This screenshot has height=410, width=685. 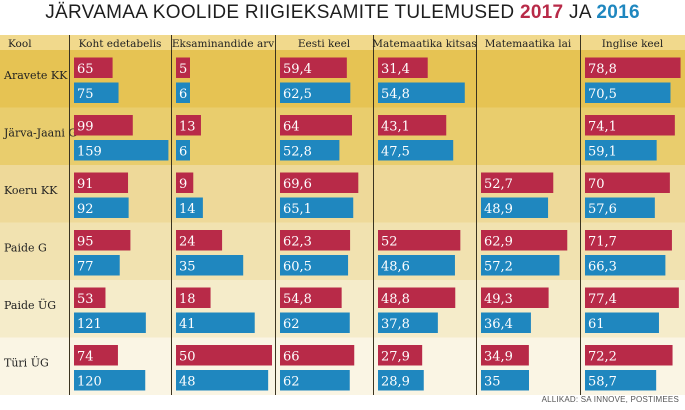 What do you see at coordinates (528, 44) in the screenshot?
I see `header-metric: Matemaatika lai` at bounding box center [528, 44].